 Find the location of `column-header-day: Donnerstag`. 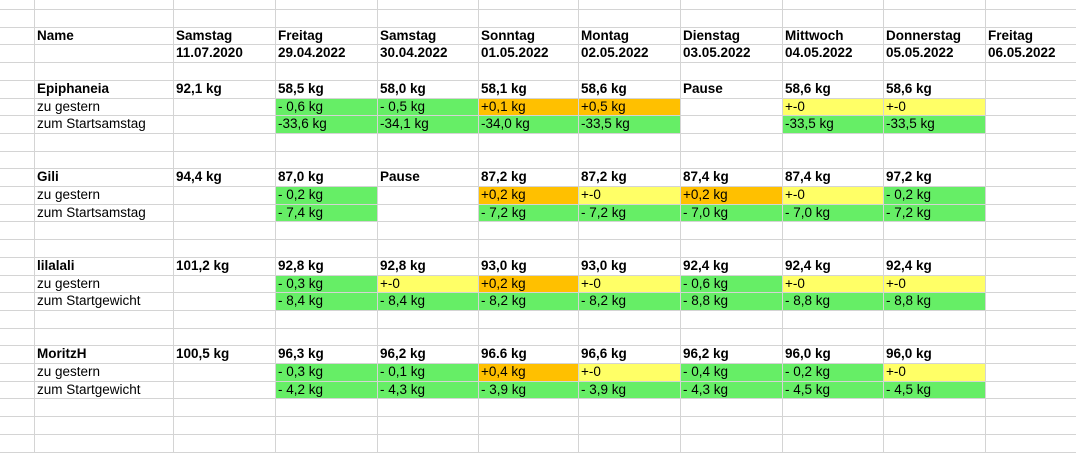

column-header-day: Donnerstag is located at coordinates (924, 35).